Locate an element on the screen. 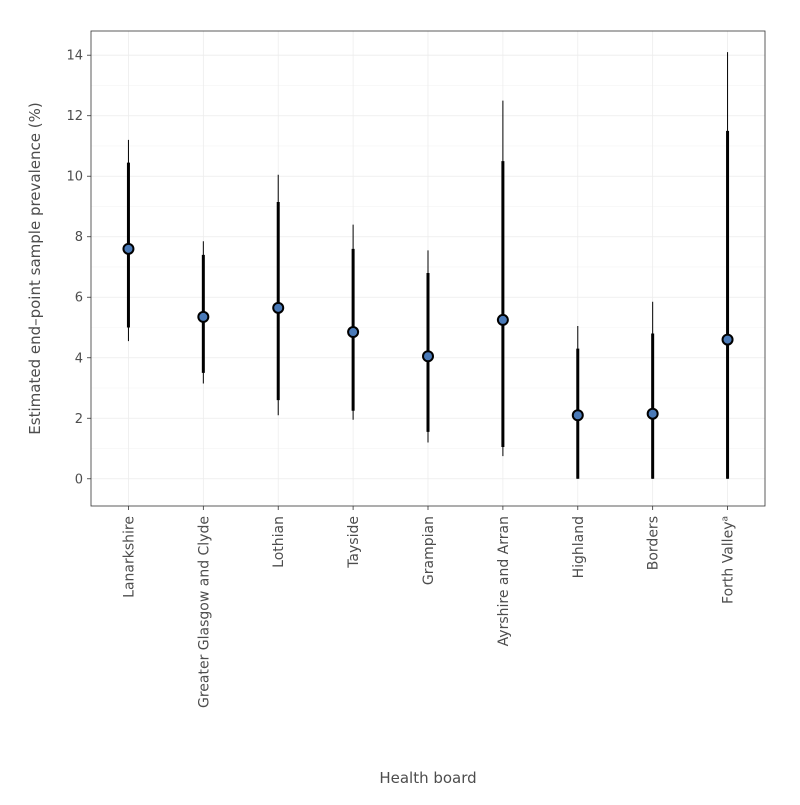  x-tick-label: Highland is located at coordinates (579, 547).